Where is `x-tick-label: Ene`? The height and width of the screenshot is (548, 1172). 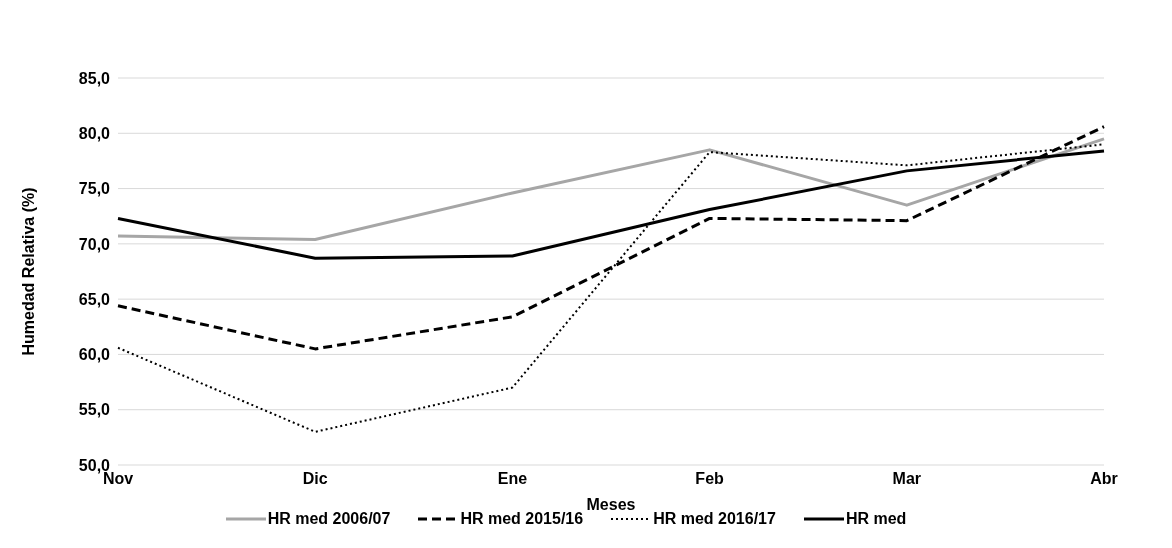 x-tick-label: Ene is located at coordinates (512, 479).